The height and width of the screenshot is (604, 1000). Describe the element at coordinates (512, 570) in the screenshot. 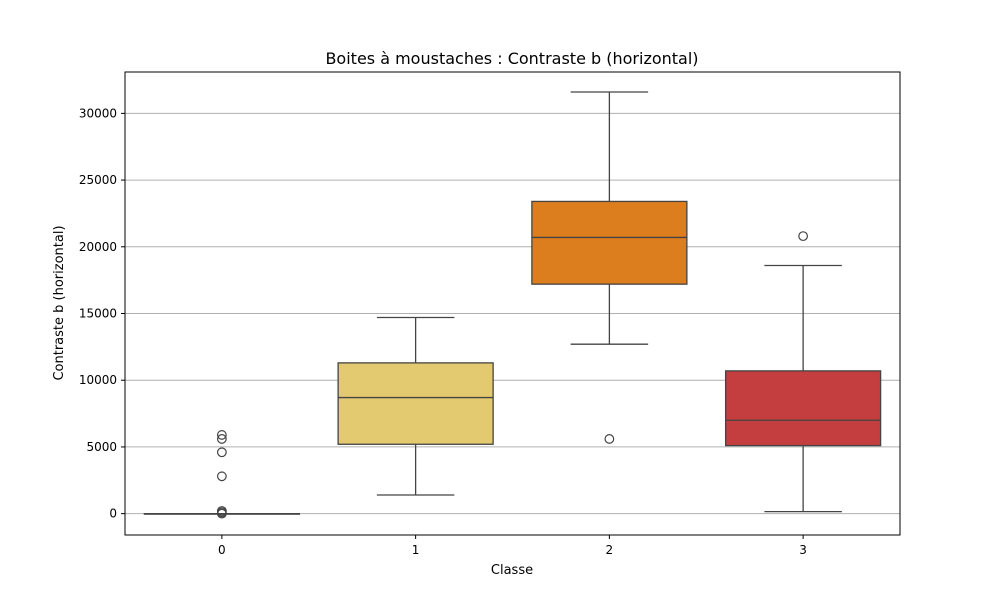

I see `x-axis-label: Classe` at that location.